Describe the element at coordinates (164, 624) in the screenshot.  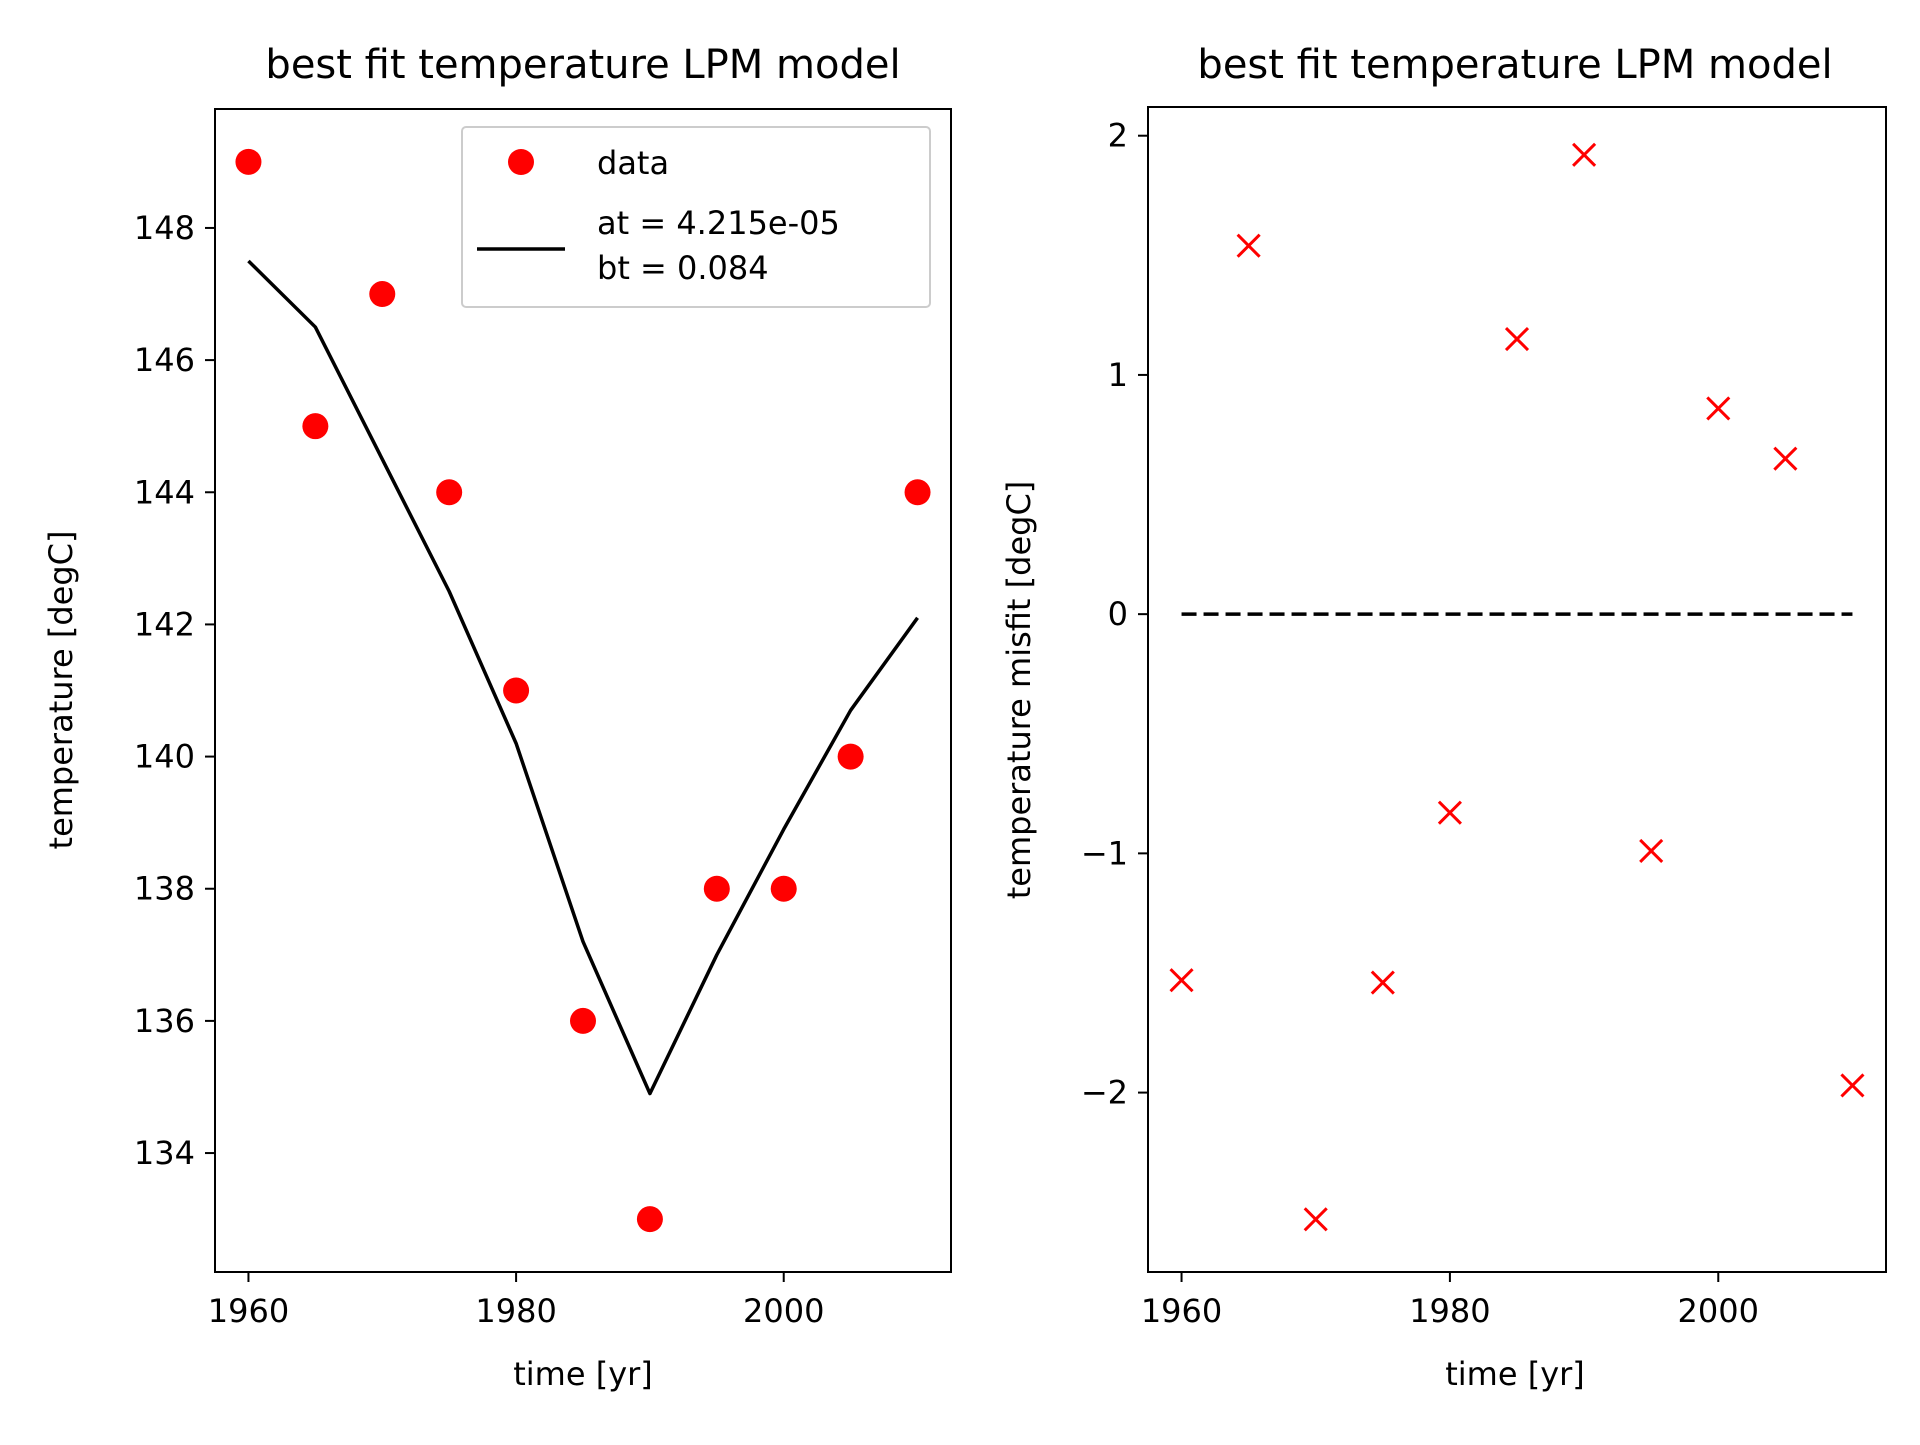
I see `left-y-tick-label: 142` at that location.